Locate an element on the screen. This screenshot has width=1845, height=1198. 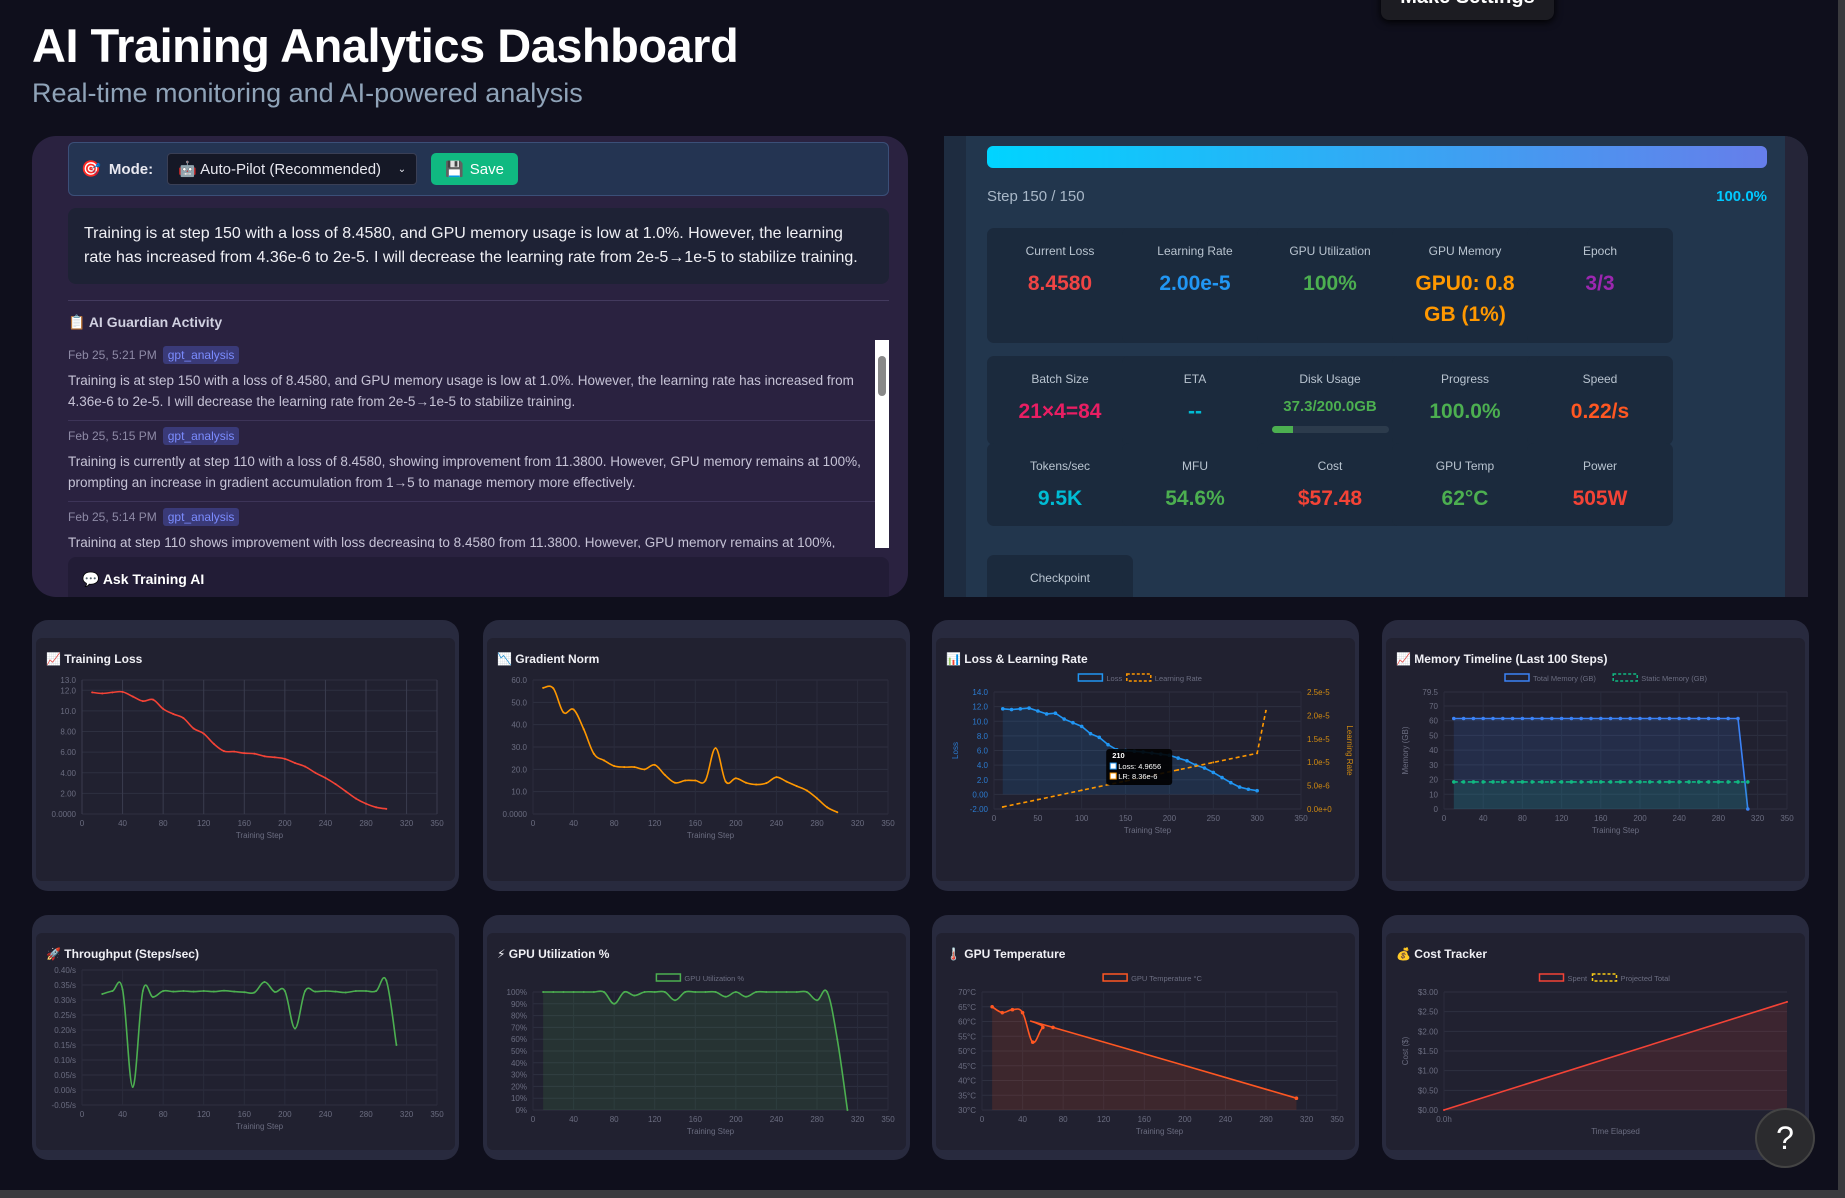
legend-label: GPU Temperature °C is located at coordinates (1166, 978).